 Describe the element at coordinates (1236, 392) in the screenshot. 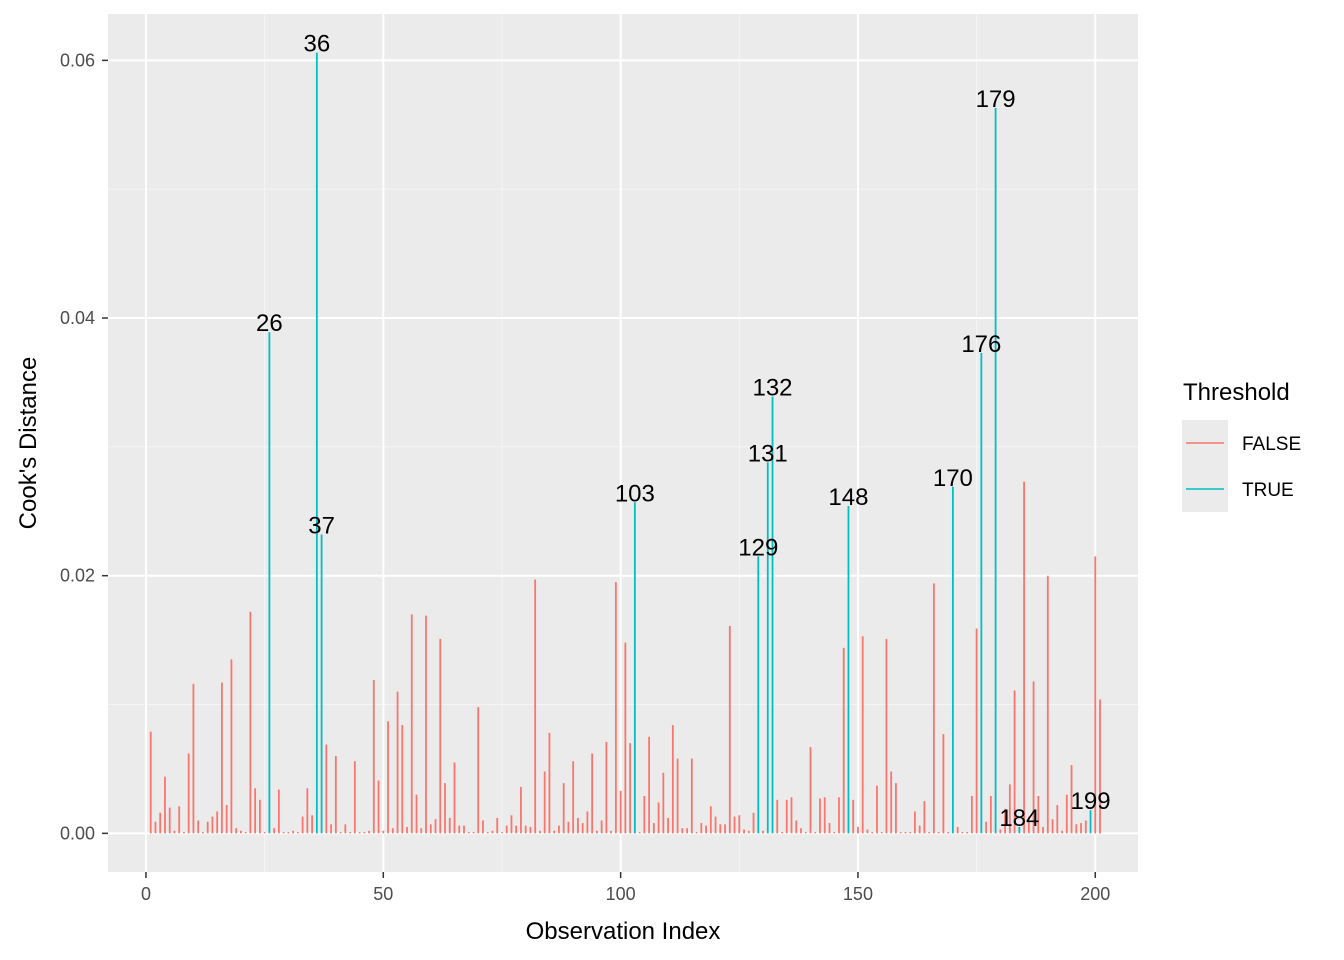

I see `legend-title: Threshold` at that location.